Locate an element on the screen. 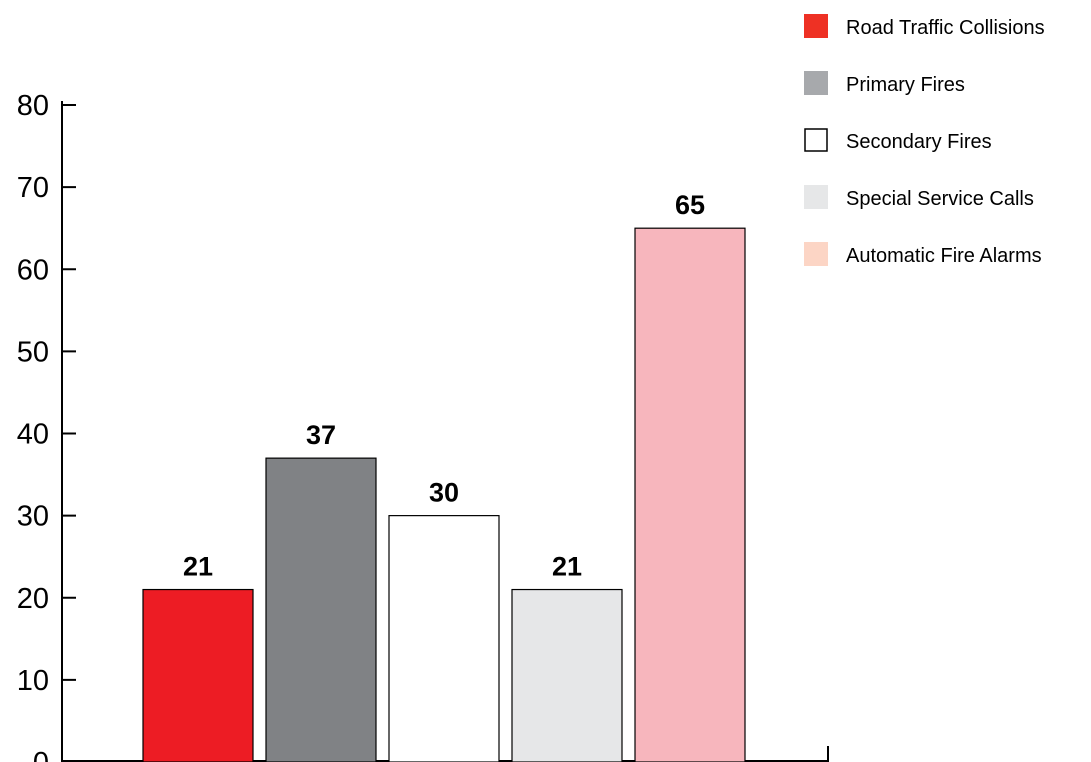  legend-label: Automatic Fire Alarms is located at coordinates (944, 256).